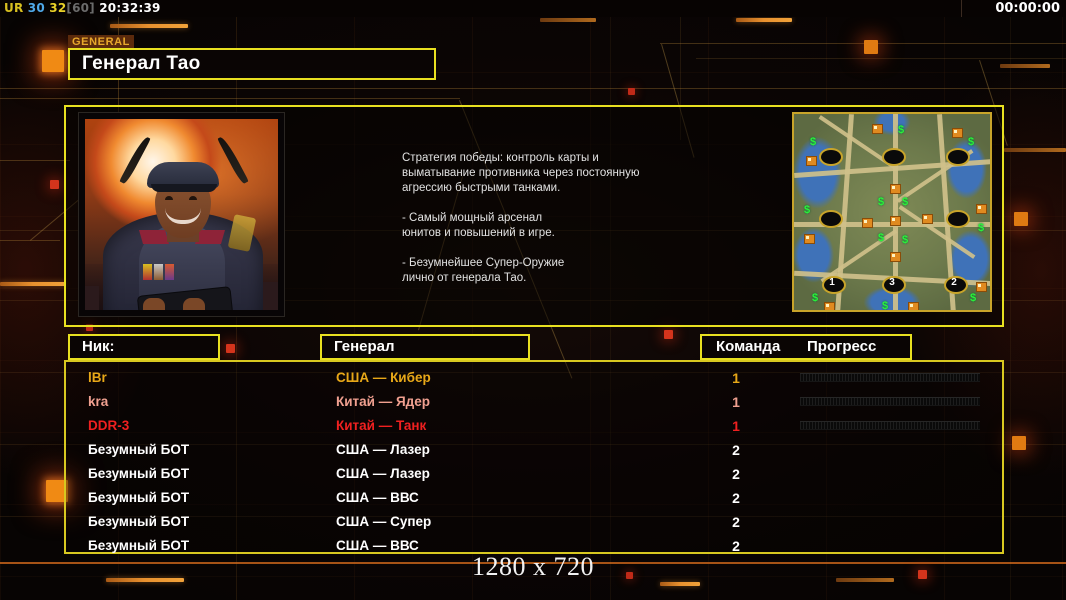 This screenshot has height=600, width=1066. What do you see at coordinates (534, 402) in the screenshot?
I see `table-row: kra Китай — Ядер 1` at bounding box center [534, 402].